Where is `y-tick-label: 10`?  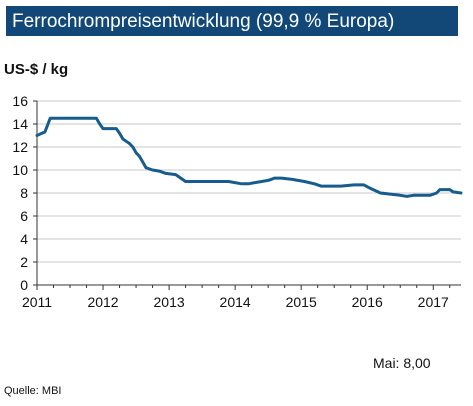
y-tick-label: 10 is located at coordinates (20, 170).